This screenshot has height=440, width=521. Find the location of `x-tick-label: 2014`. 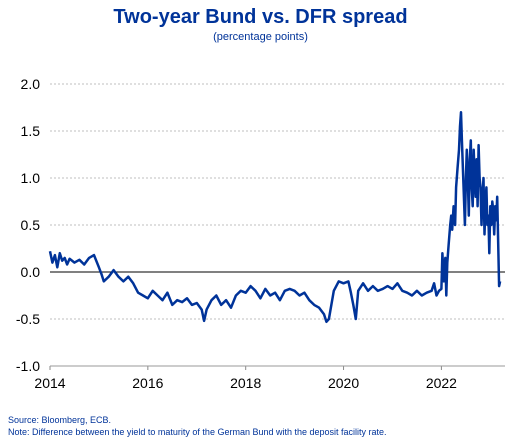

x-tick-label: 2014 is located at coordinates (49, 383).